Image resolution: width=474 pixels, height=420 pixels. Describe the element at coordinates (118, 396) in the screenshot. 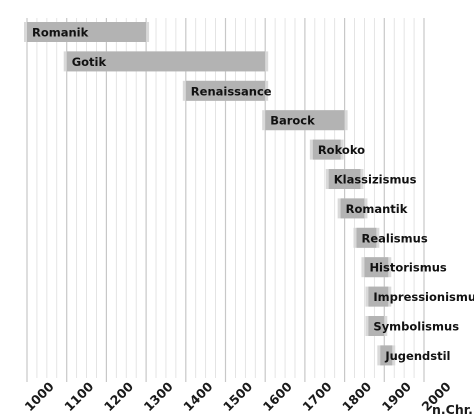

I see `x-tick-label: 1200` at that location.